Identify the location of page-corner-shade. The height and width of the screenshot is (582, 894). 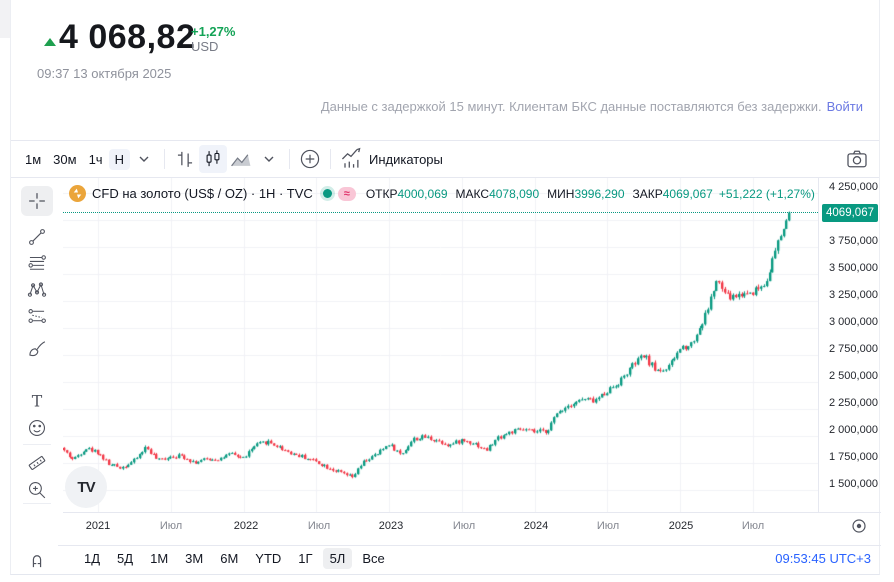
(5, 19).